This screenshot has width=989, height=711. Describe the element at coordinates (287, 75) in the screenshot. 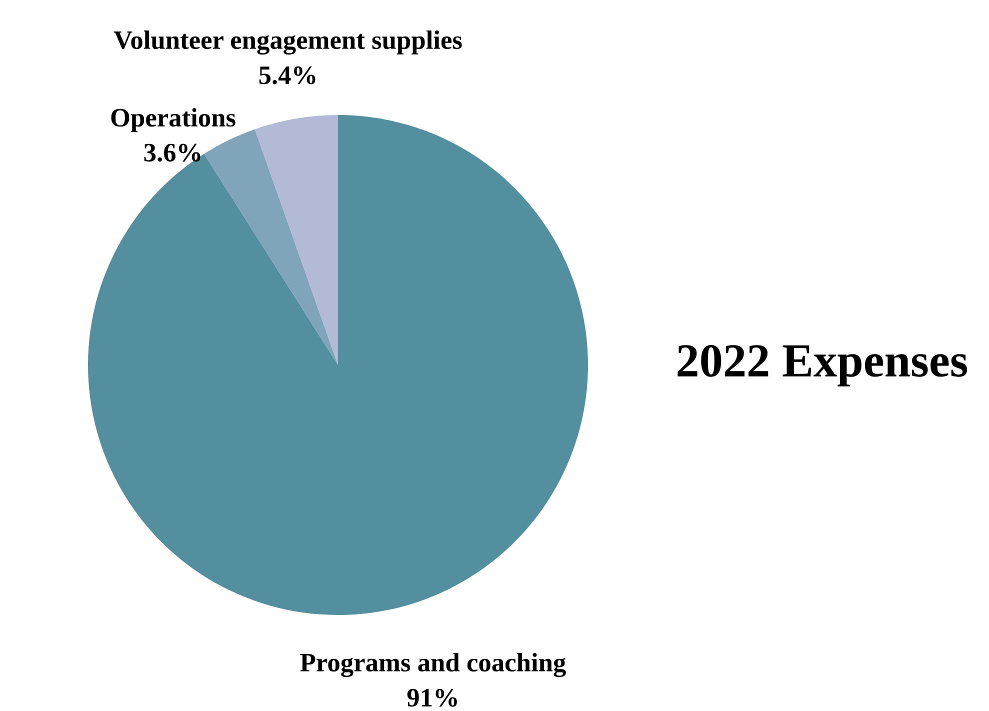

I see `data-label: 5.4%` at that location.